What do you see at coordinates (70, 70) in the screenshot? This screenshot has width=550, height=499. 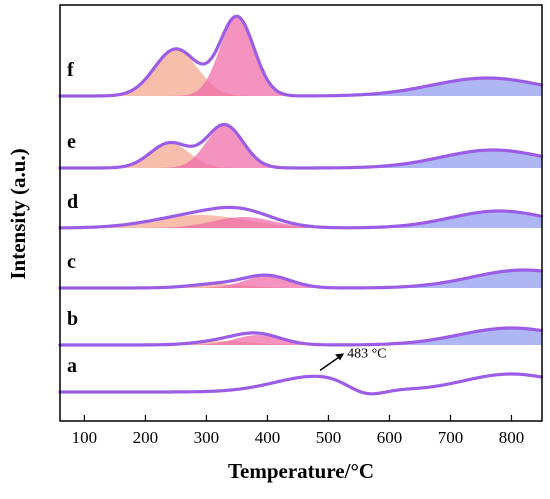 I see `series-label-f: f` at bounding box center [70, 70].